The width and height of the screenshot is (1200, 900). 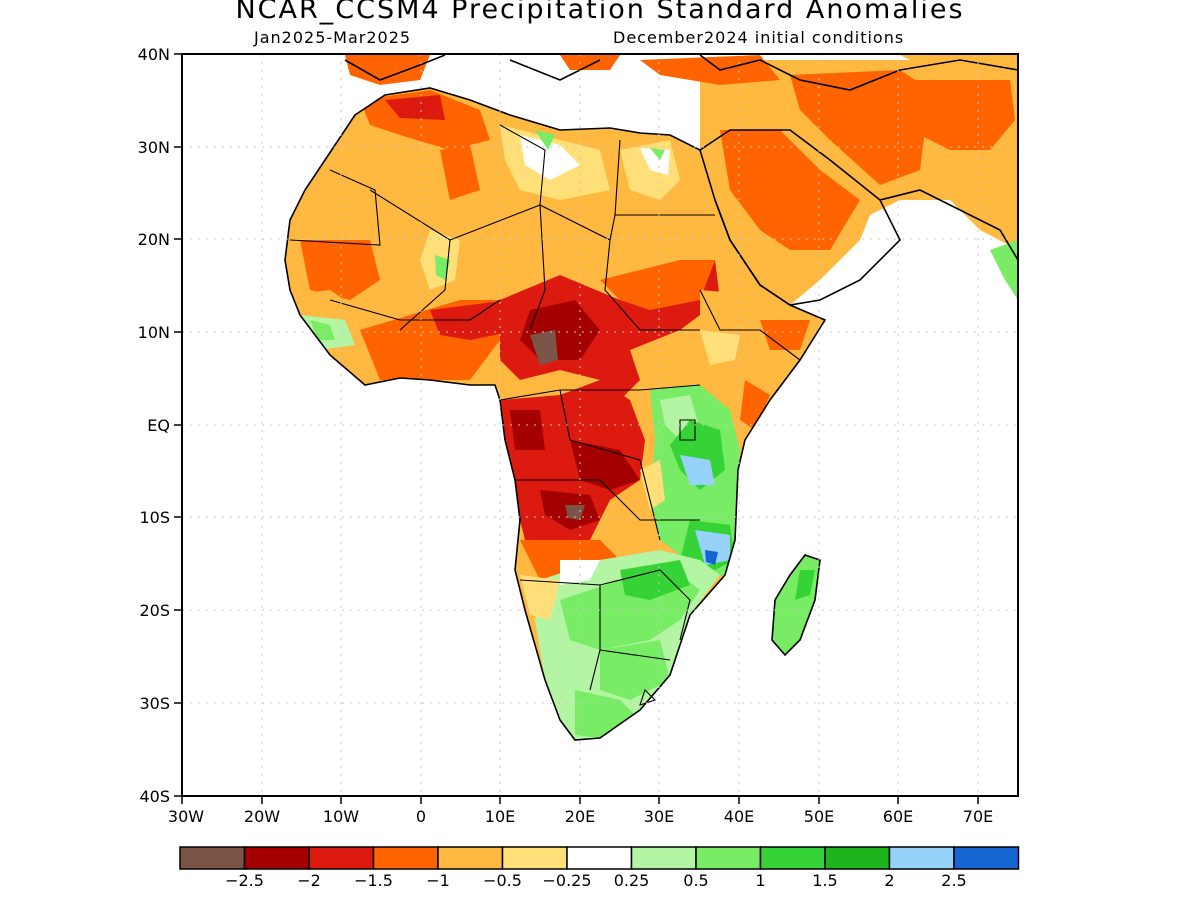 What do you see at coordinates (154, 54) in the screenshot?
I see `lat-label: 40N` at bounding box center [154, 54].